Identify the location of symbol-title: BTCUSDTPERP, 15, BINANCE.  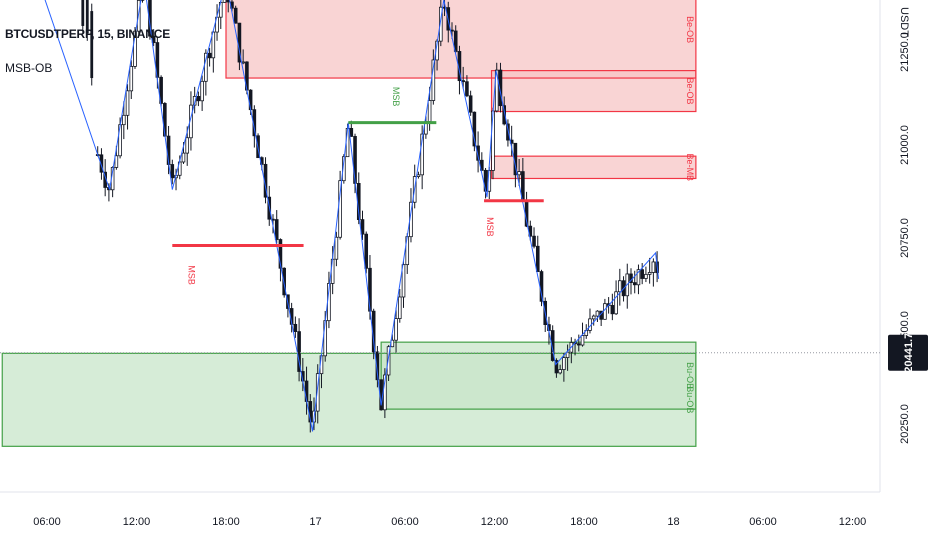
(87, 34).